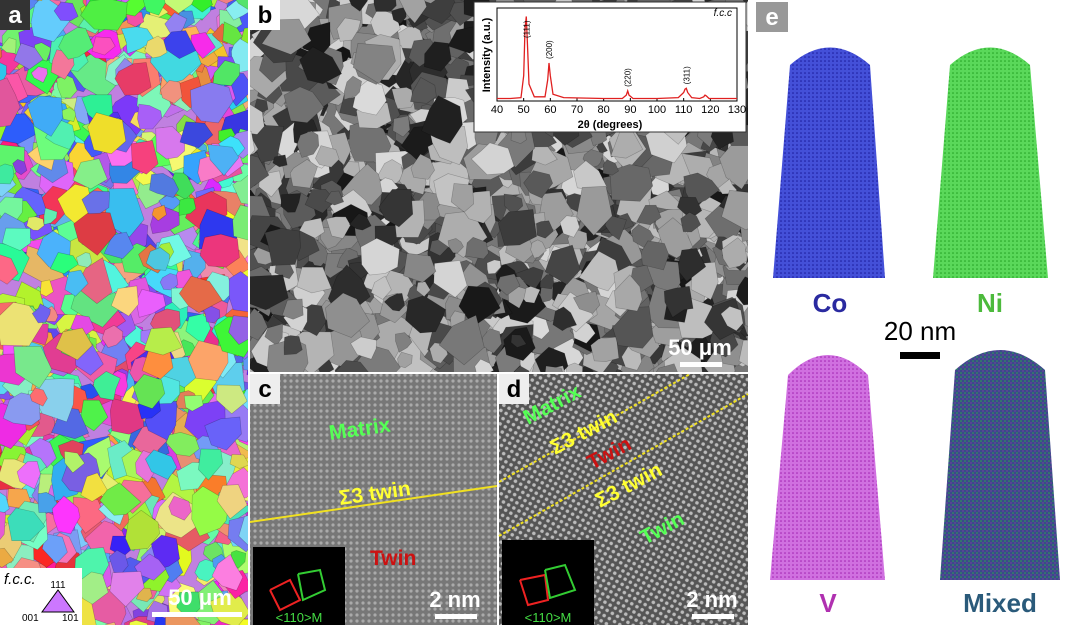 The width and height of the screenshot is (1075, 625). Describe the element at coordinates (577, 110) in the screenshot. I see `x-tick-label: 70` at that location.